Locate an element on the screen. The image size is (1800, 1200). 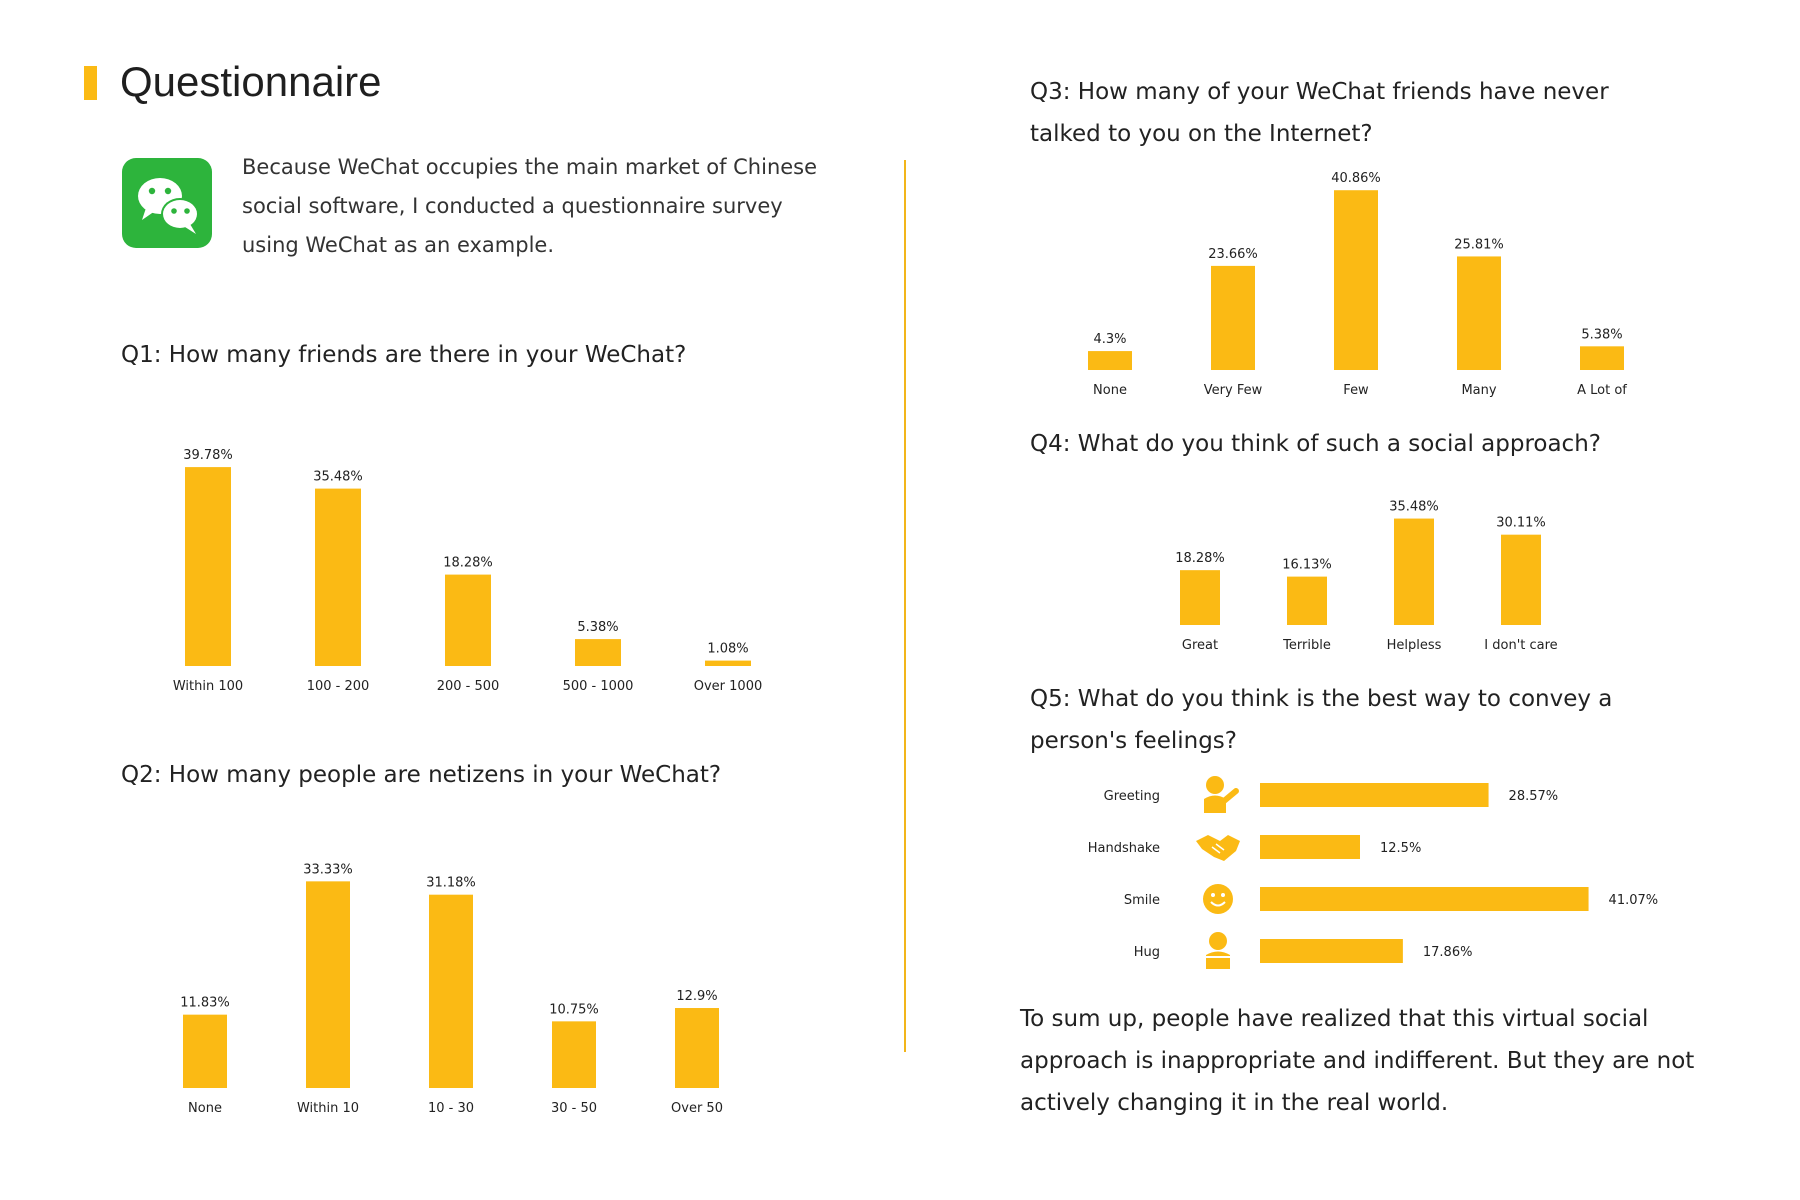
q5-category-label-2: Smile is located at coordinates (1142, 900).